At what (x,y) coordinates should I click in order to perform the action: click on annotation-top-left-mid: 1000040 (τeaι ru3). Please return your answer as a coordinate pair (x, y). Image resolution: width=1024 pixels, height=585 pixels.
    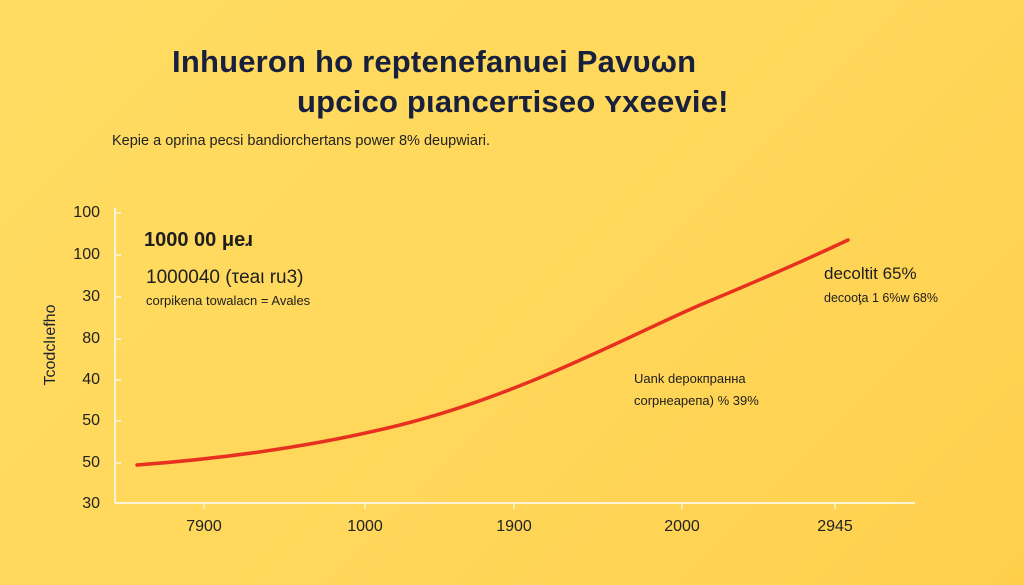
    Looking at the image, I should click on (225, 277).